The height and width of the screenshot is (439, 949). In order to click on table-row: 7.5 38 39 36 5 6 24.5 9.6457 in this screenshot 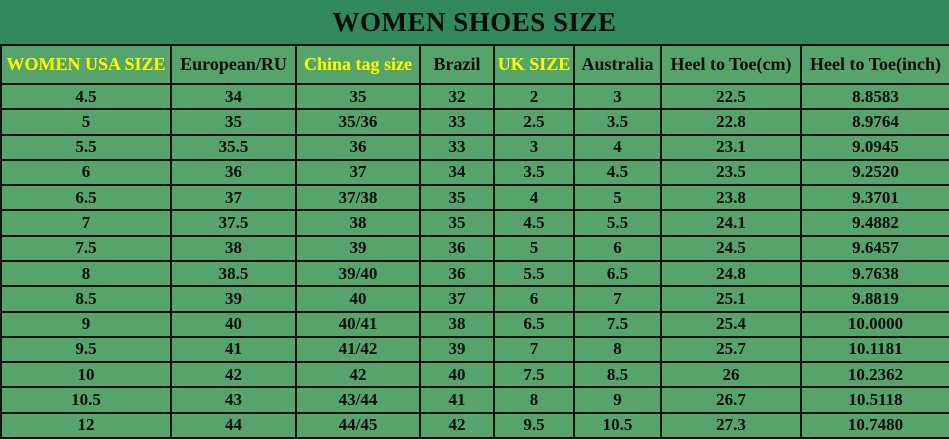, I will do `click(474, 248)`.